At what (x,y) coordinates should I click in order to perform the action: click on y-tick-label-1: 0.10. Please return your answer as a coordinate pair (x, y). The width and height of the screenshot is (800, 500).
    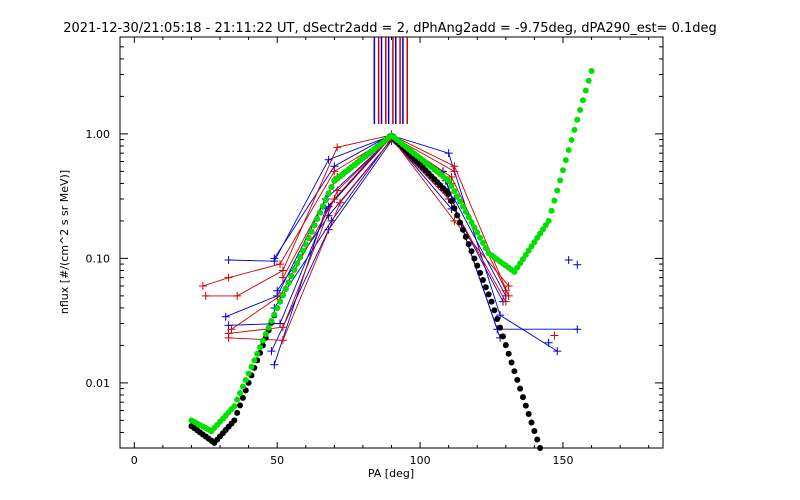
    Looking at the image, I should click on (98, 258).